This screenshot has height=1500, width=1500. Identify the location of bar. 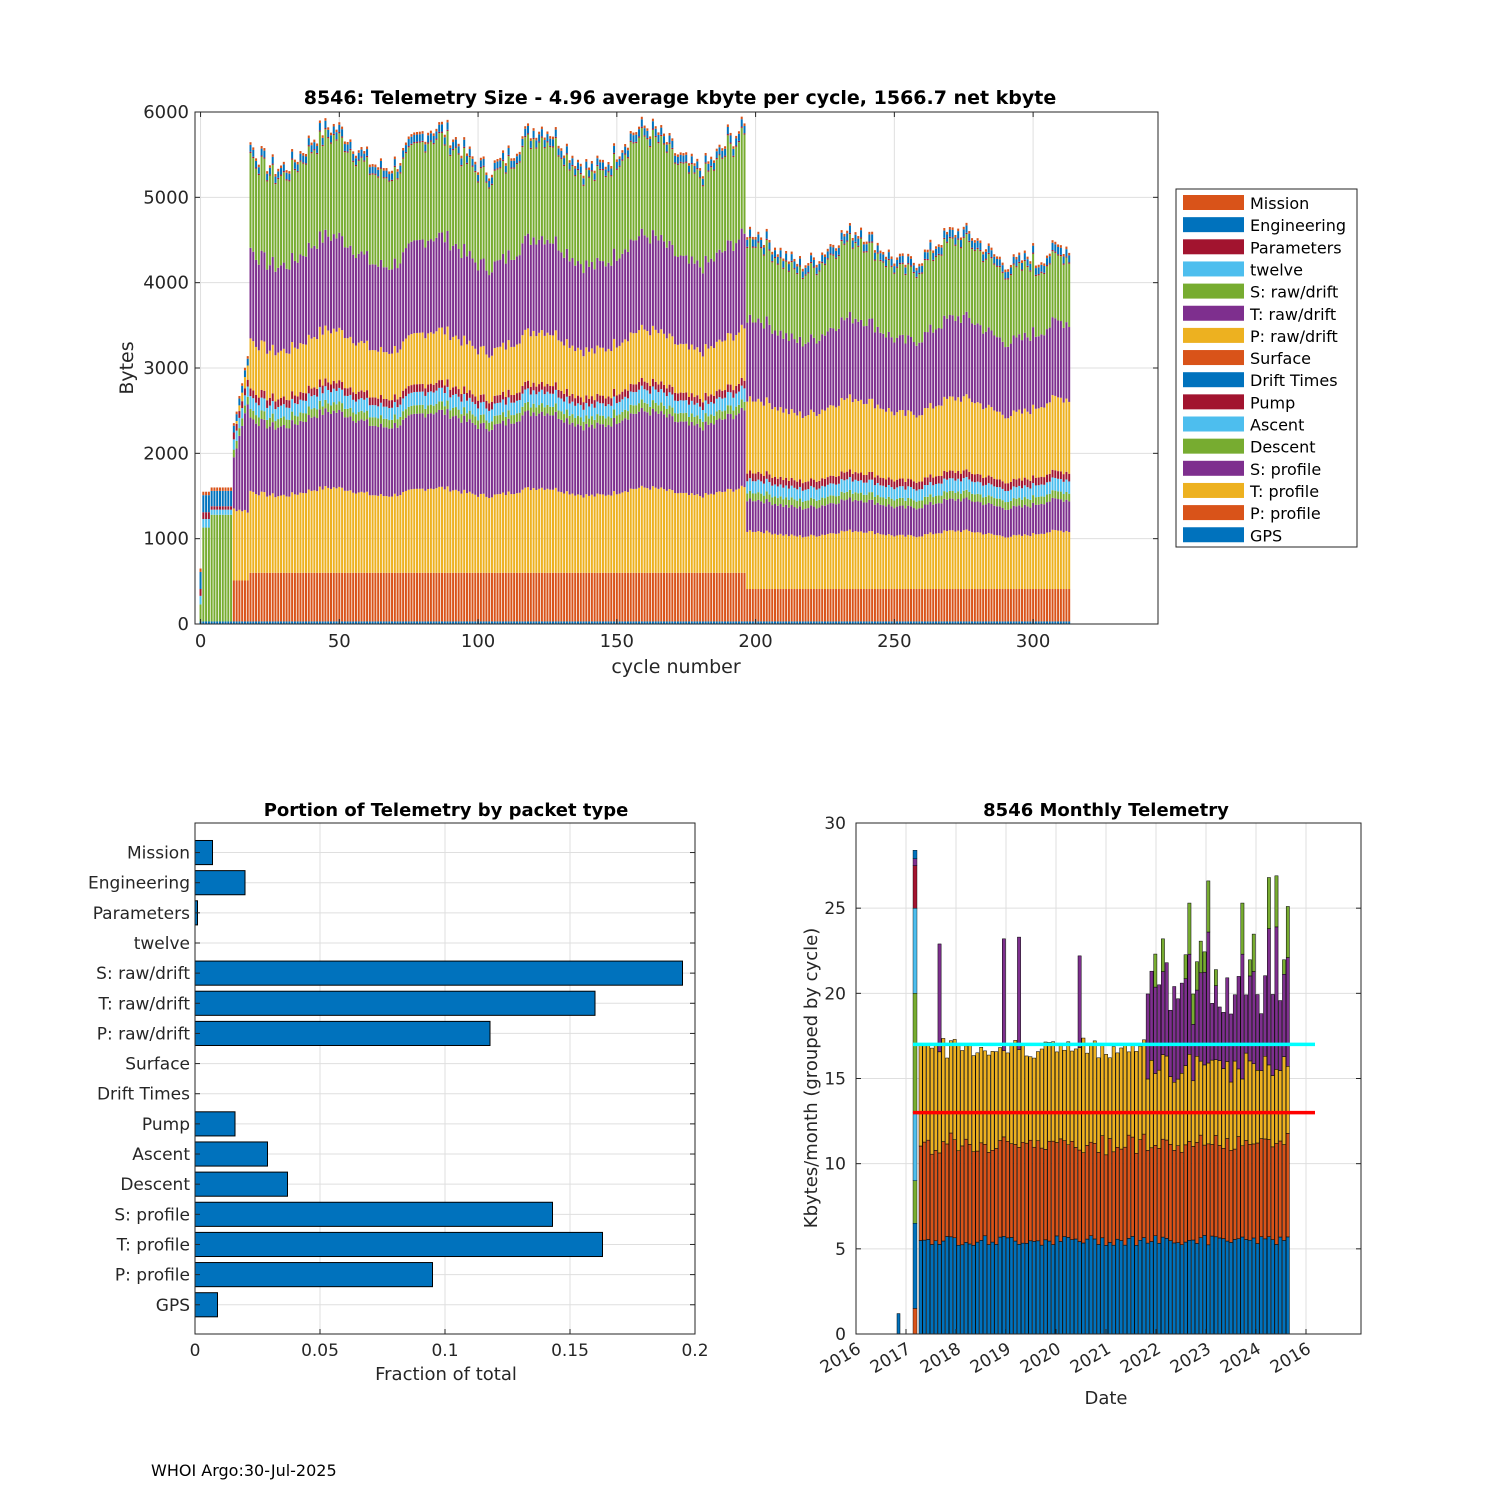
(215, 1124).